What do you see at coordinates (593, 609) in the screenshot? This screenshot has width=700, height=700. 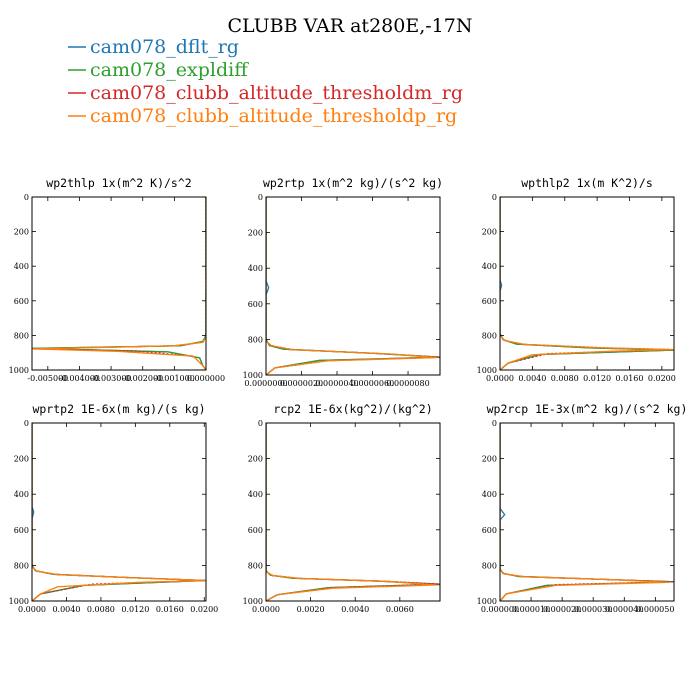 I see `x-tick-label: 0.000030` at bounding box center [593, 609].